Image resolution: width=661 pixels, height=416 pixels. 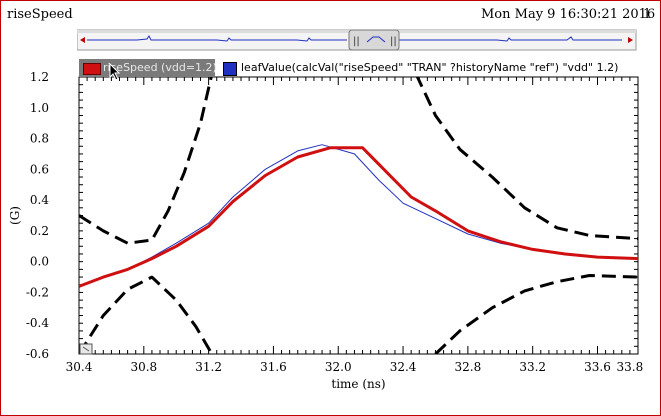 I want to click on x-tick-label: 32.4, so click(x=403, y=367).